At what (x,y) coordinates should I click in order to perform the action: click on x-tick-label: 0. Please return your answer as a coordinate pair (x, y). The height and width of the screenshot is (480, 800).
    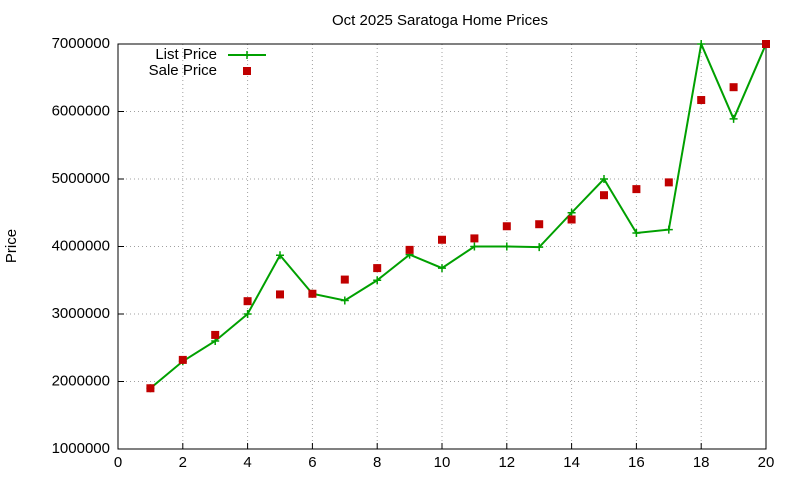
    Looking at the image, I should click on (118, 462).